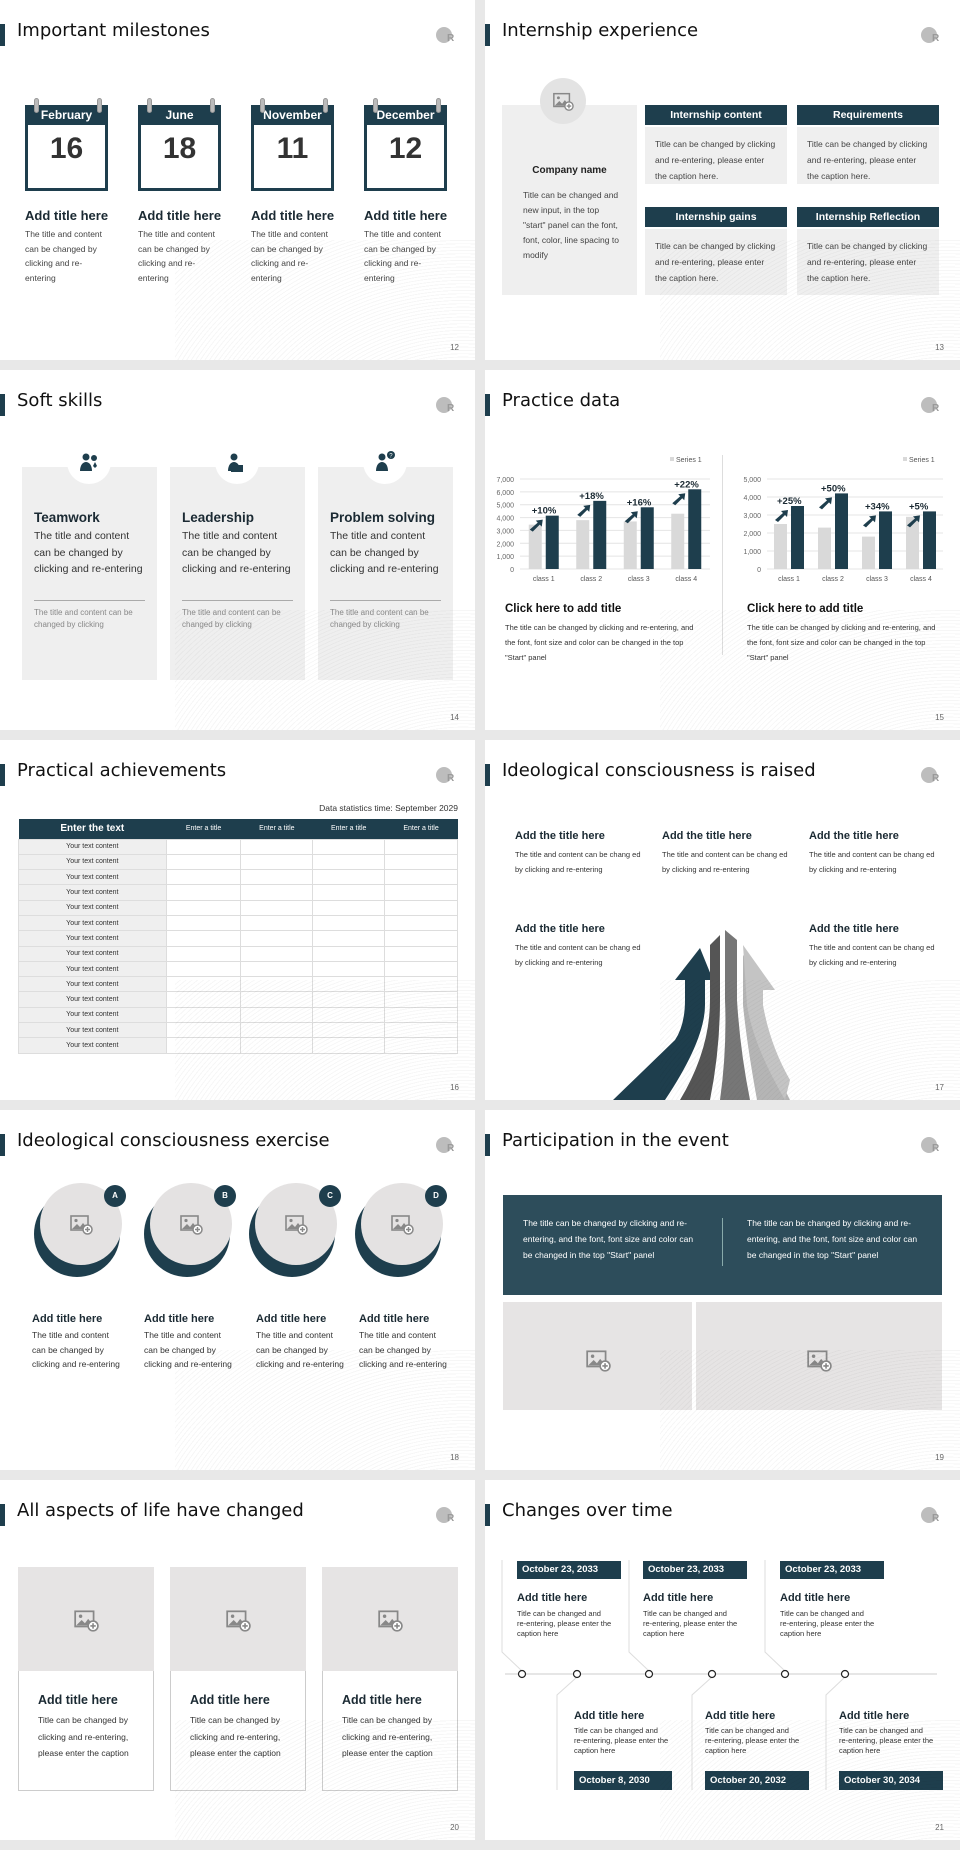 The image size is (960, 1850). I want to click on calendar-month: February, so click(66, 115).